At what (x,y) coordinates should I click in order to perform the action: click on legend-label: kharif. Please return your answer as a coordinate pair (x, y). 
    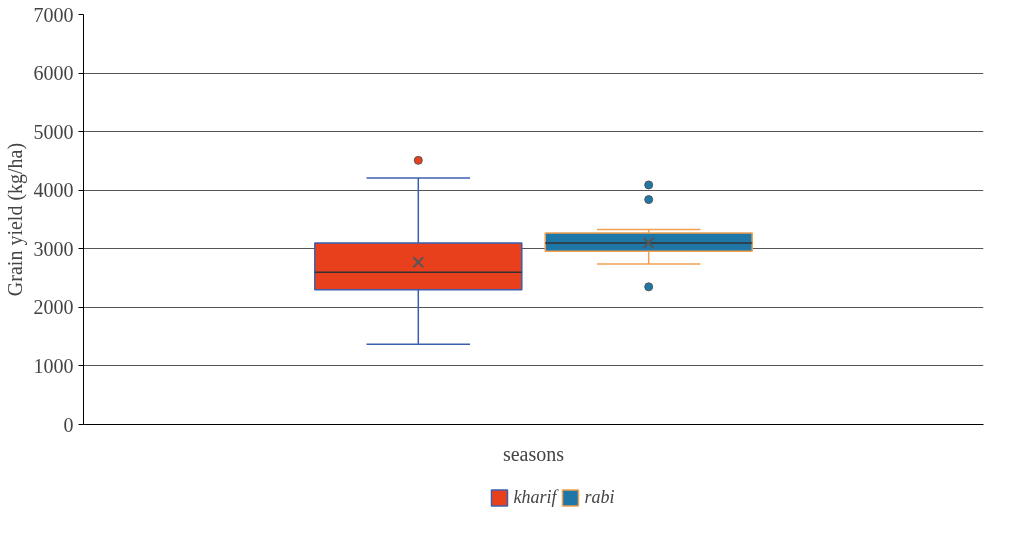
    Looking at the image, I should click on (535, 497).